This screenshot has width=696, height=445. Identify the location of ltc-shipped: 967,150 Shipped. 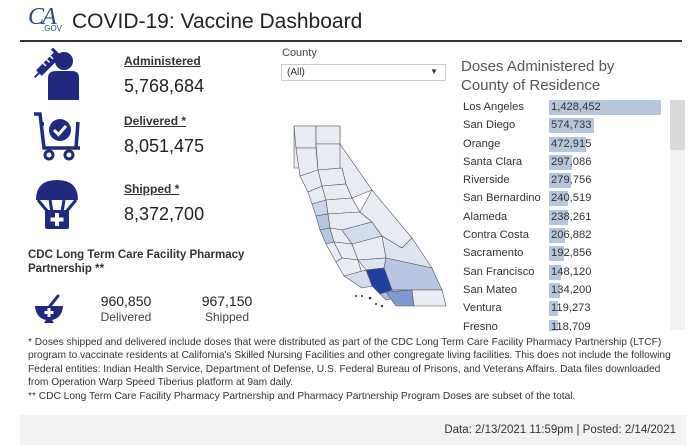
(227, 308).